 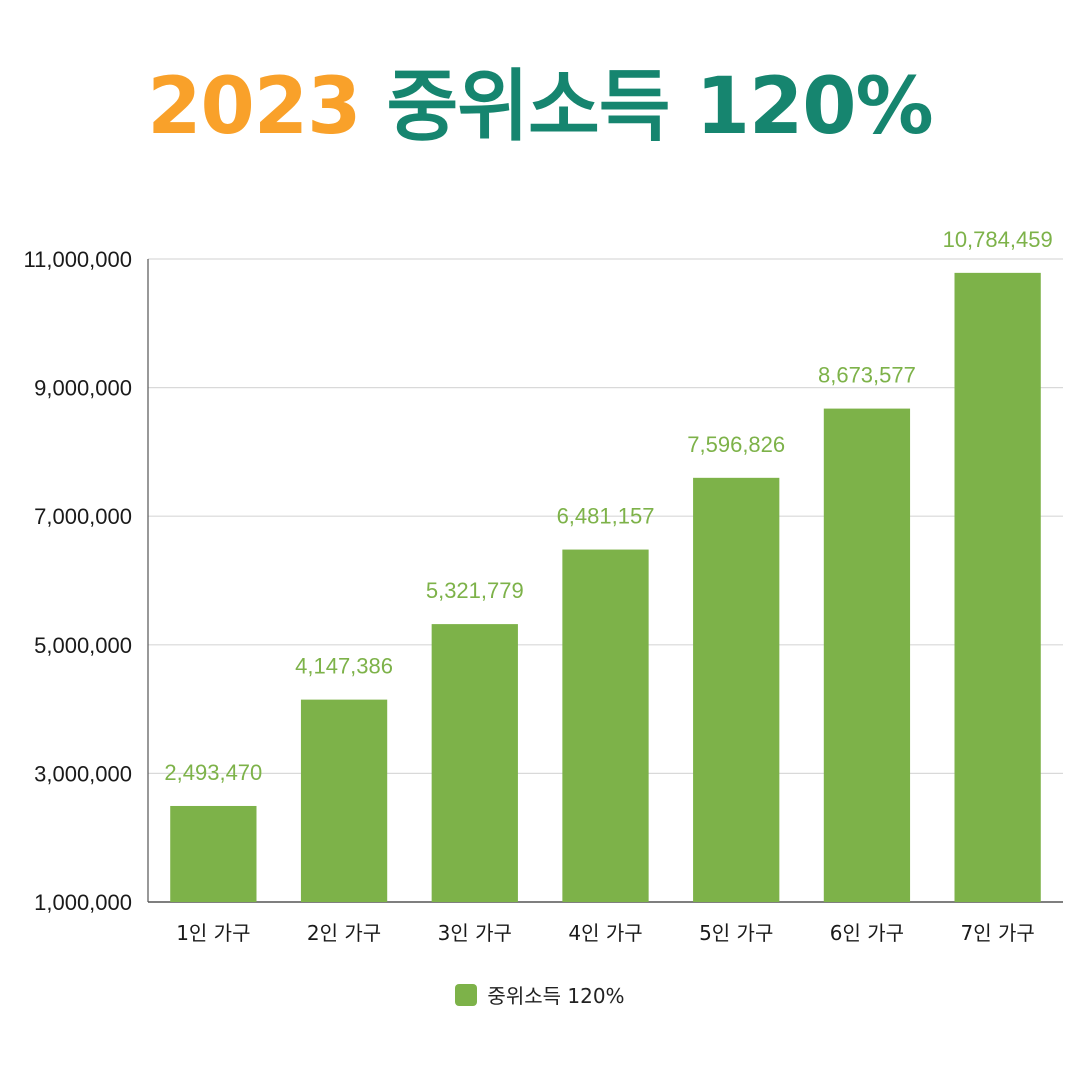 I want to click on legend-label: 중위소득 120%, so click(x=556, y=996).